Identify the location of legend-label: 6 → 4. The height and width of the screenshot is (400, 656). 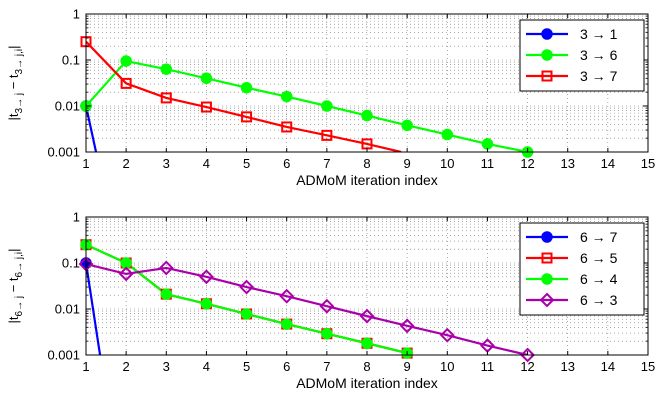
(599, 279).